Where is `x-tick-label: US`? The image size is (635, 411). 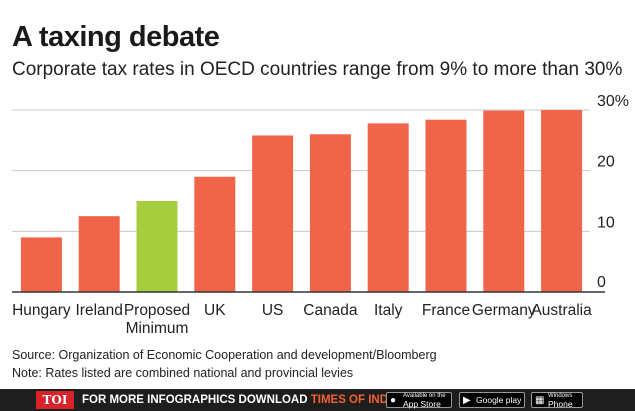 x-tick-label: US is located at coordinates (273, 310).